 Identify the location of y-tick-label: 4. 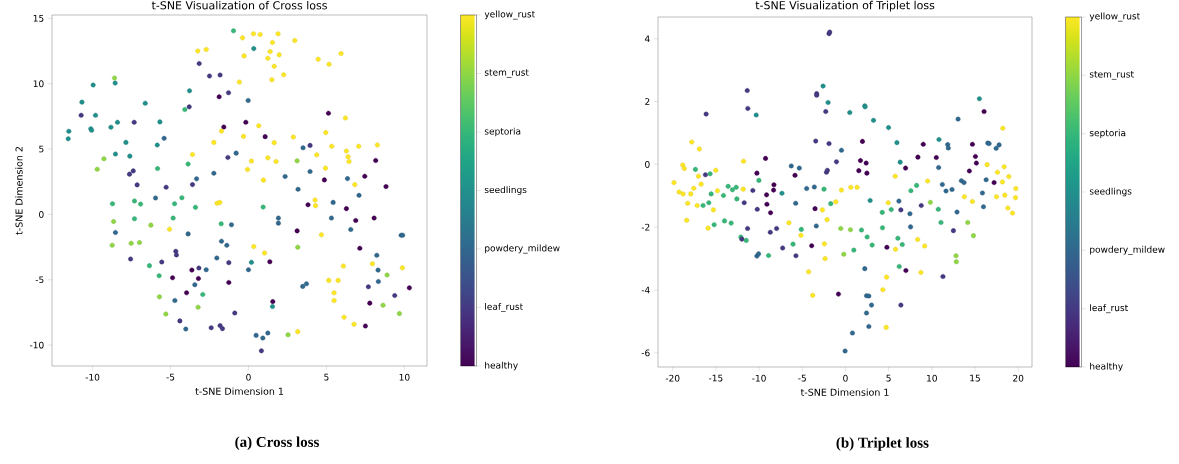
(647, 38).